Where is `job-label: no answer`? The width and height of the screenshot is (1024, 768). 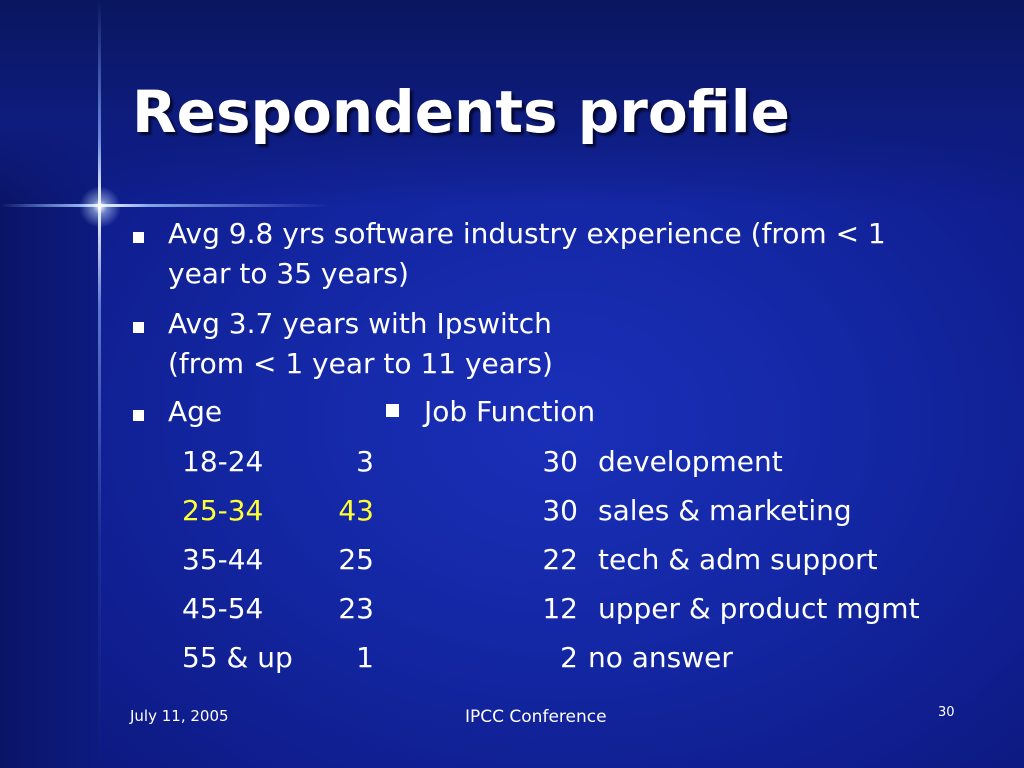
job-label: no answer is located at coordinates (660, 657).